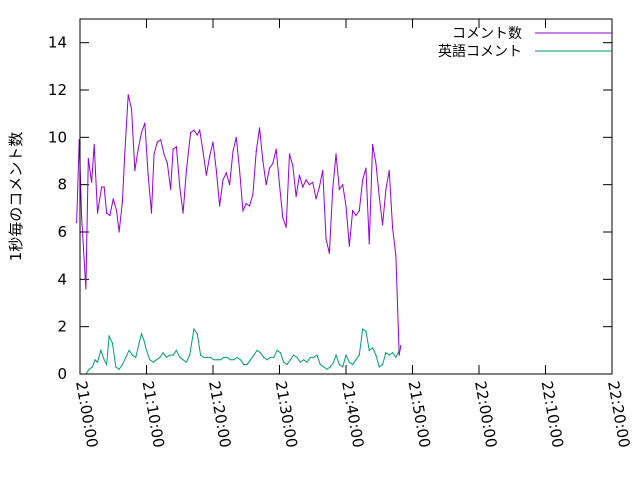 The width and height of the screenshot is (640, 480). What do you see at coordinates (62, 185) in the screenshot?
I see `y-tick-label: 8` at bounding box center [62, 185].